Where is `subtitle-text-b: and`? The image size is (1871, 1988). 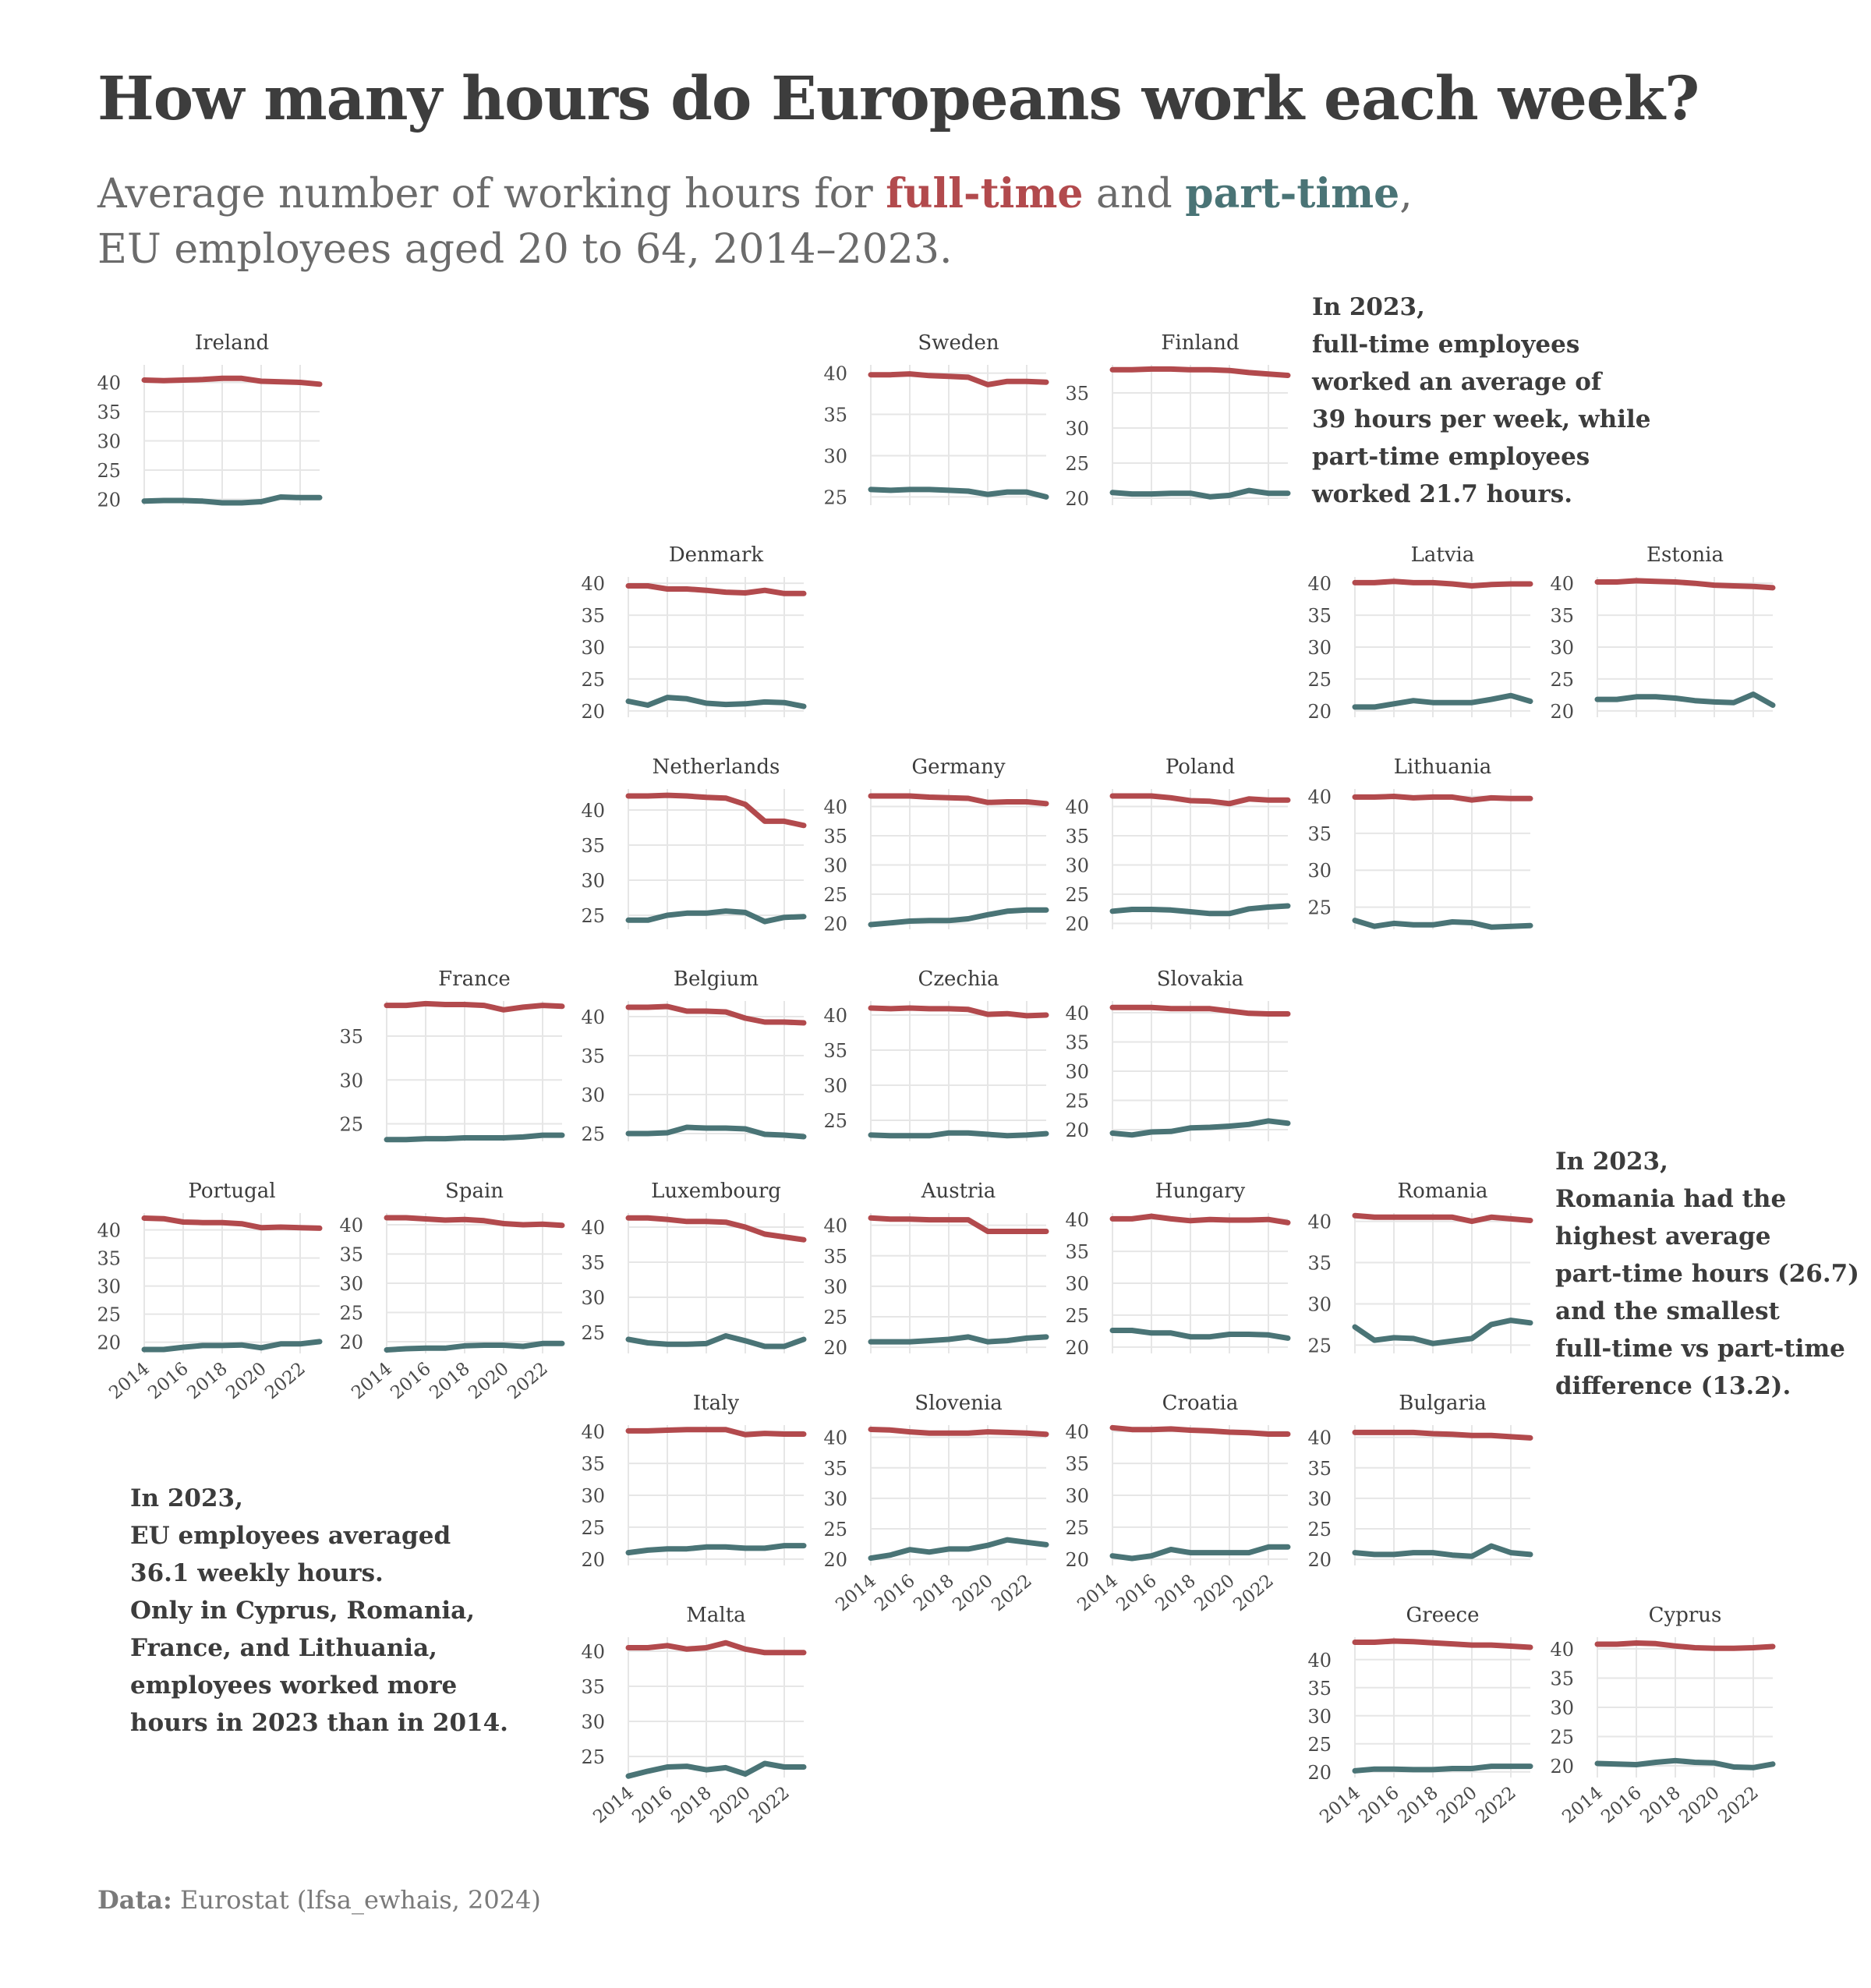
subtitle-text-b: and is located at coordinates (1134, 194).